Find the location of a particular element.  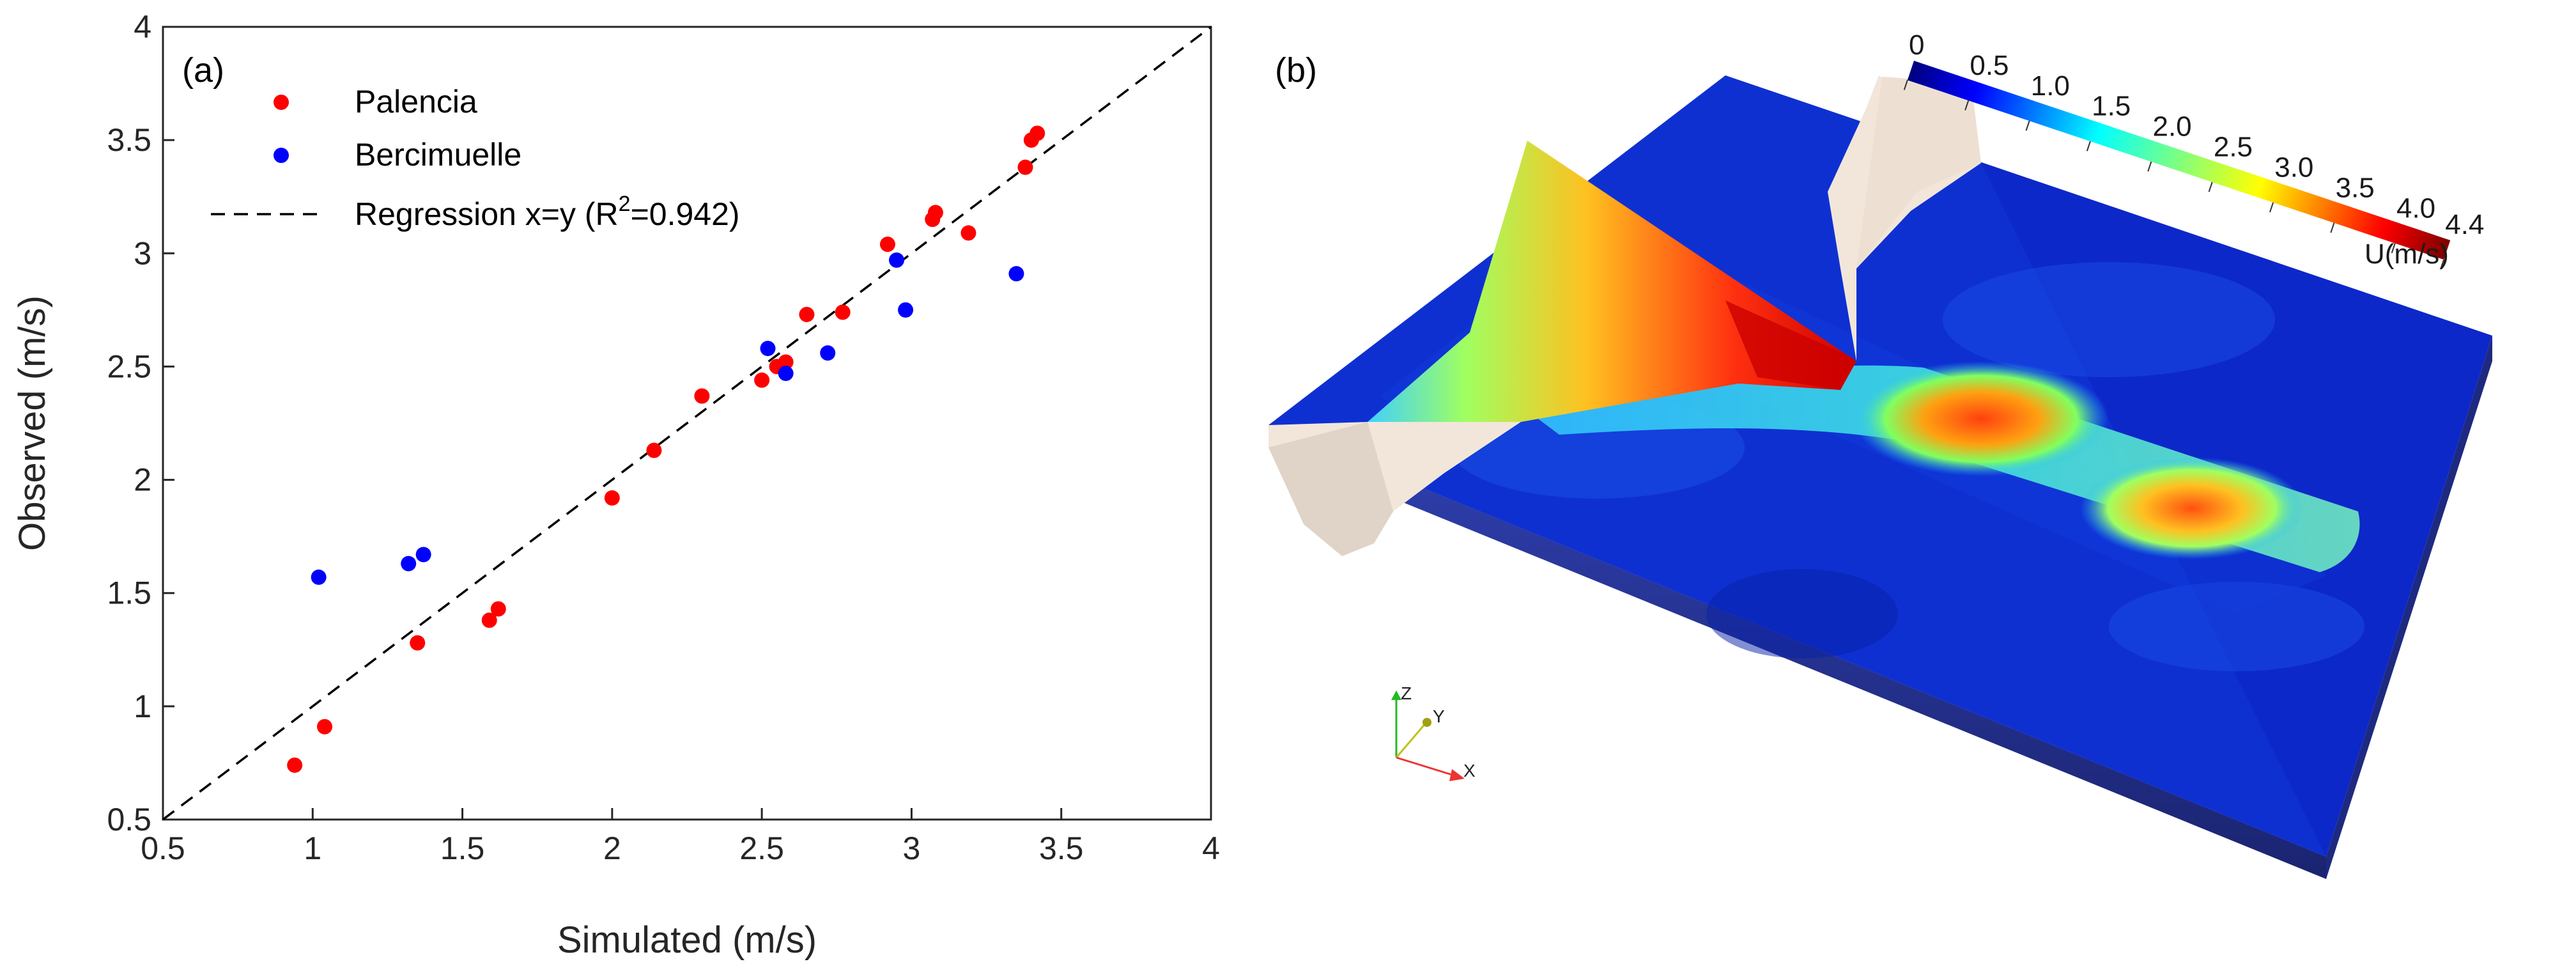

legend-label-regression: Regression x=y (R2=0.942) is located at coordinates (547, 212).